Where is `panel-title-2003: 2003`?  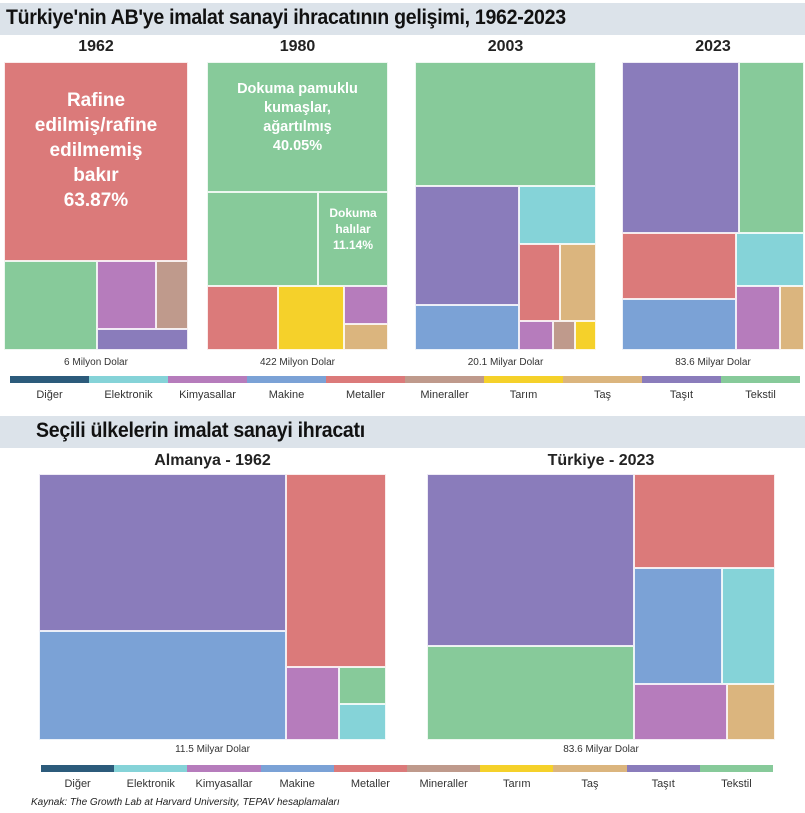
panel-title-2003: 2003 is located at coordinates (505, 46).